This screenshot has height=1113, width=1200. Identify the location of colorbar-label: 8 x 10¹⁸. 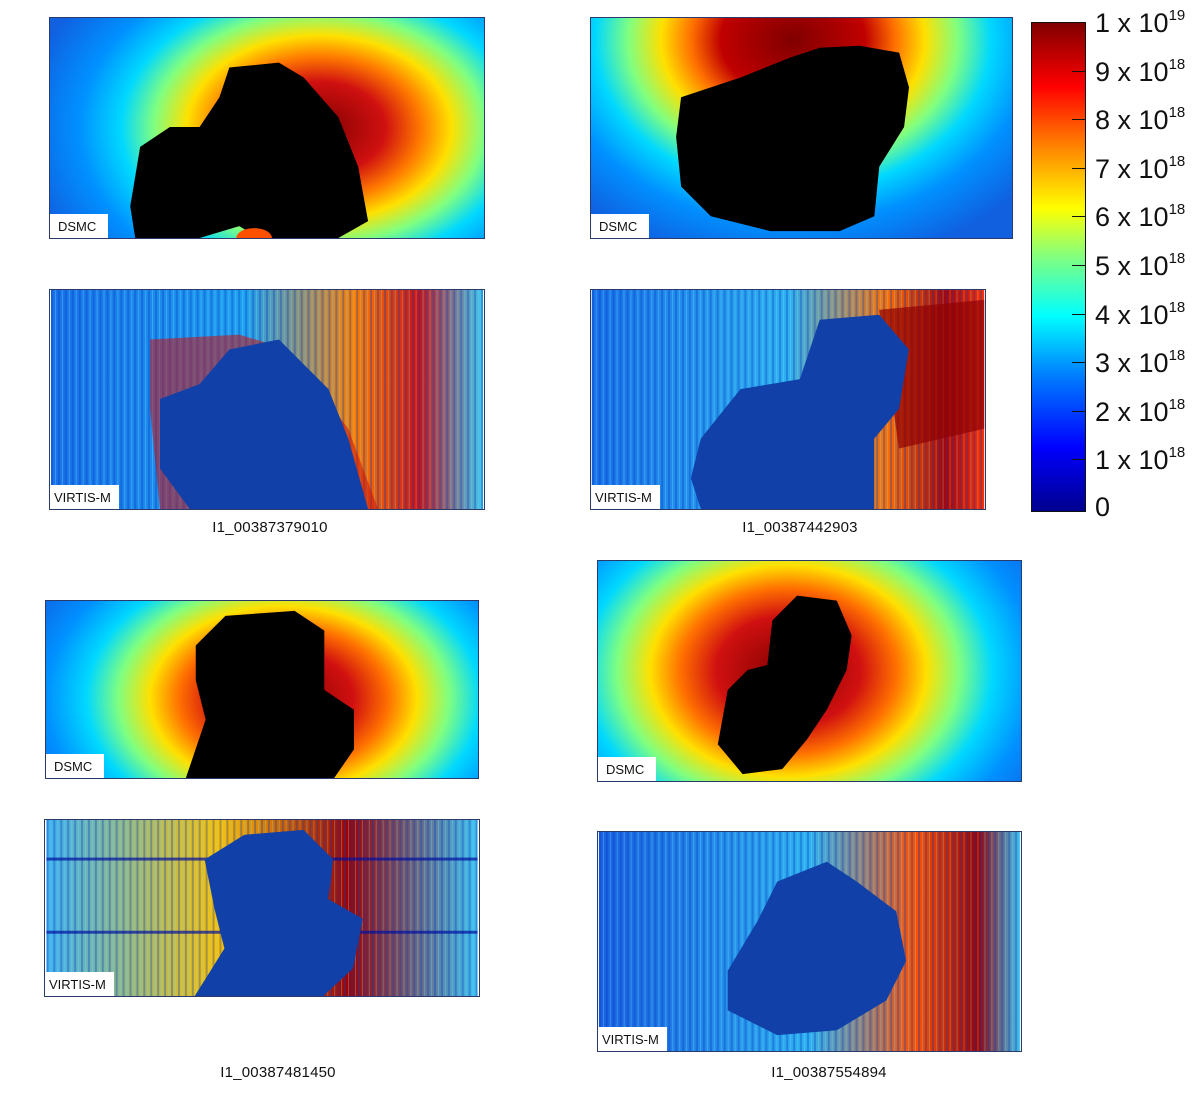
(1140, 119).